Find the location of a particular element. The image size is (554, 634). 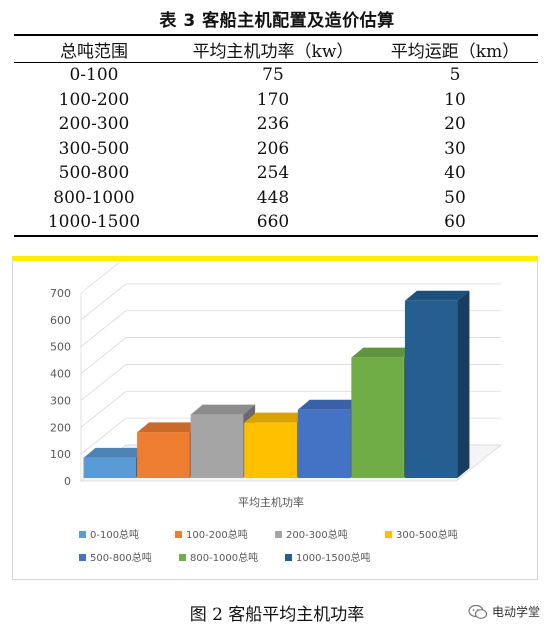

column-header: 总吨范围 is located at coordinates (94, 51).